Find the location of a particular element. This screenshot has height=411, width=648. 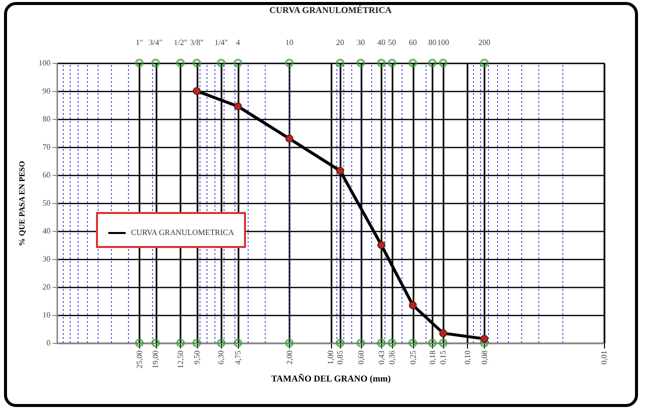

annotation: 1/2" is located at coordinates (181, 42).